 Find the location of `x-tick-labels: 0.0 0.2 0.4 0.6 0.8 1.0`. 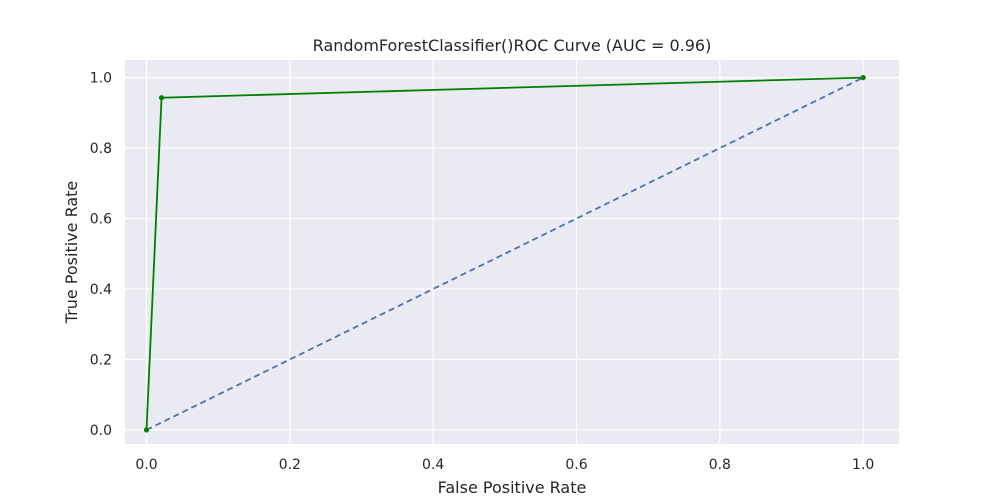

x-tick-labels: 0.0 0.2 0.4 0.6 0.8 1.0 is located at coordinates (504, 465).